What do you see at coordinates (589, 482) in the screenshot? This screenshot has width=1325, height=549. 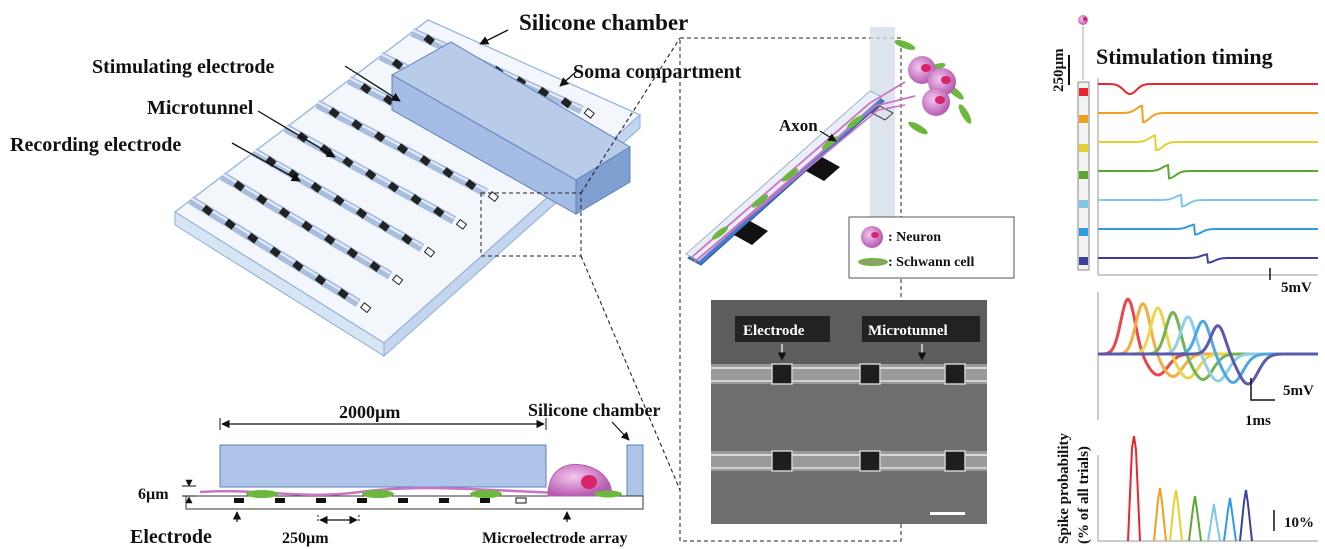 I see `section-neuron-nucleus` at bounding box center [589, 482].